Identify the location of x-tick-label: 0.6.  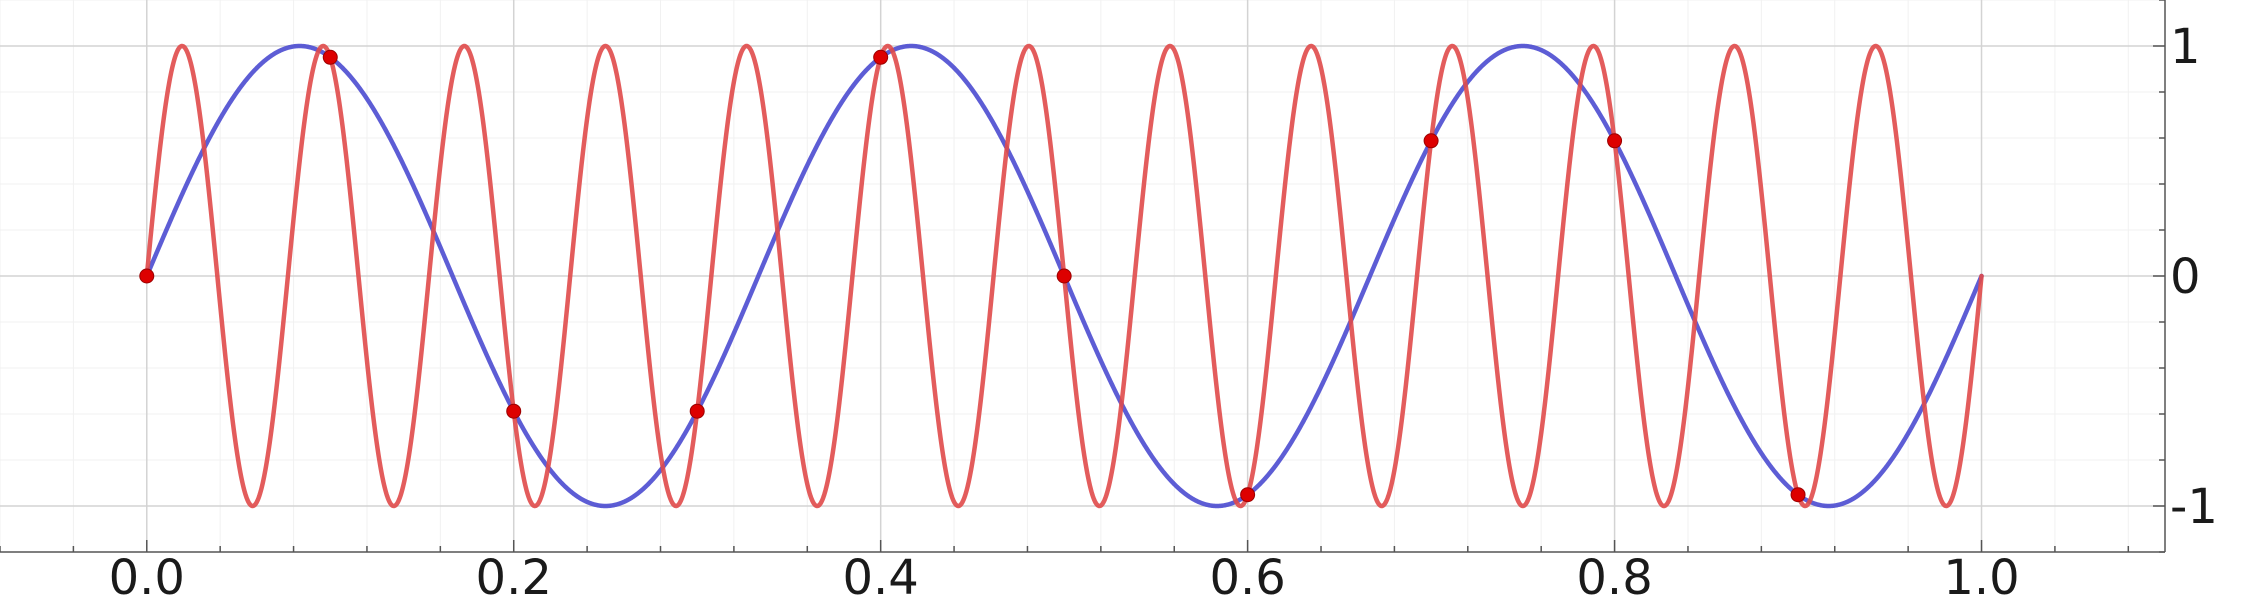
(1247, 575).